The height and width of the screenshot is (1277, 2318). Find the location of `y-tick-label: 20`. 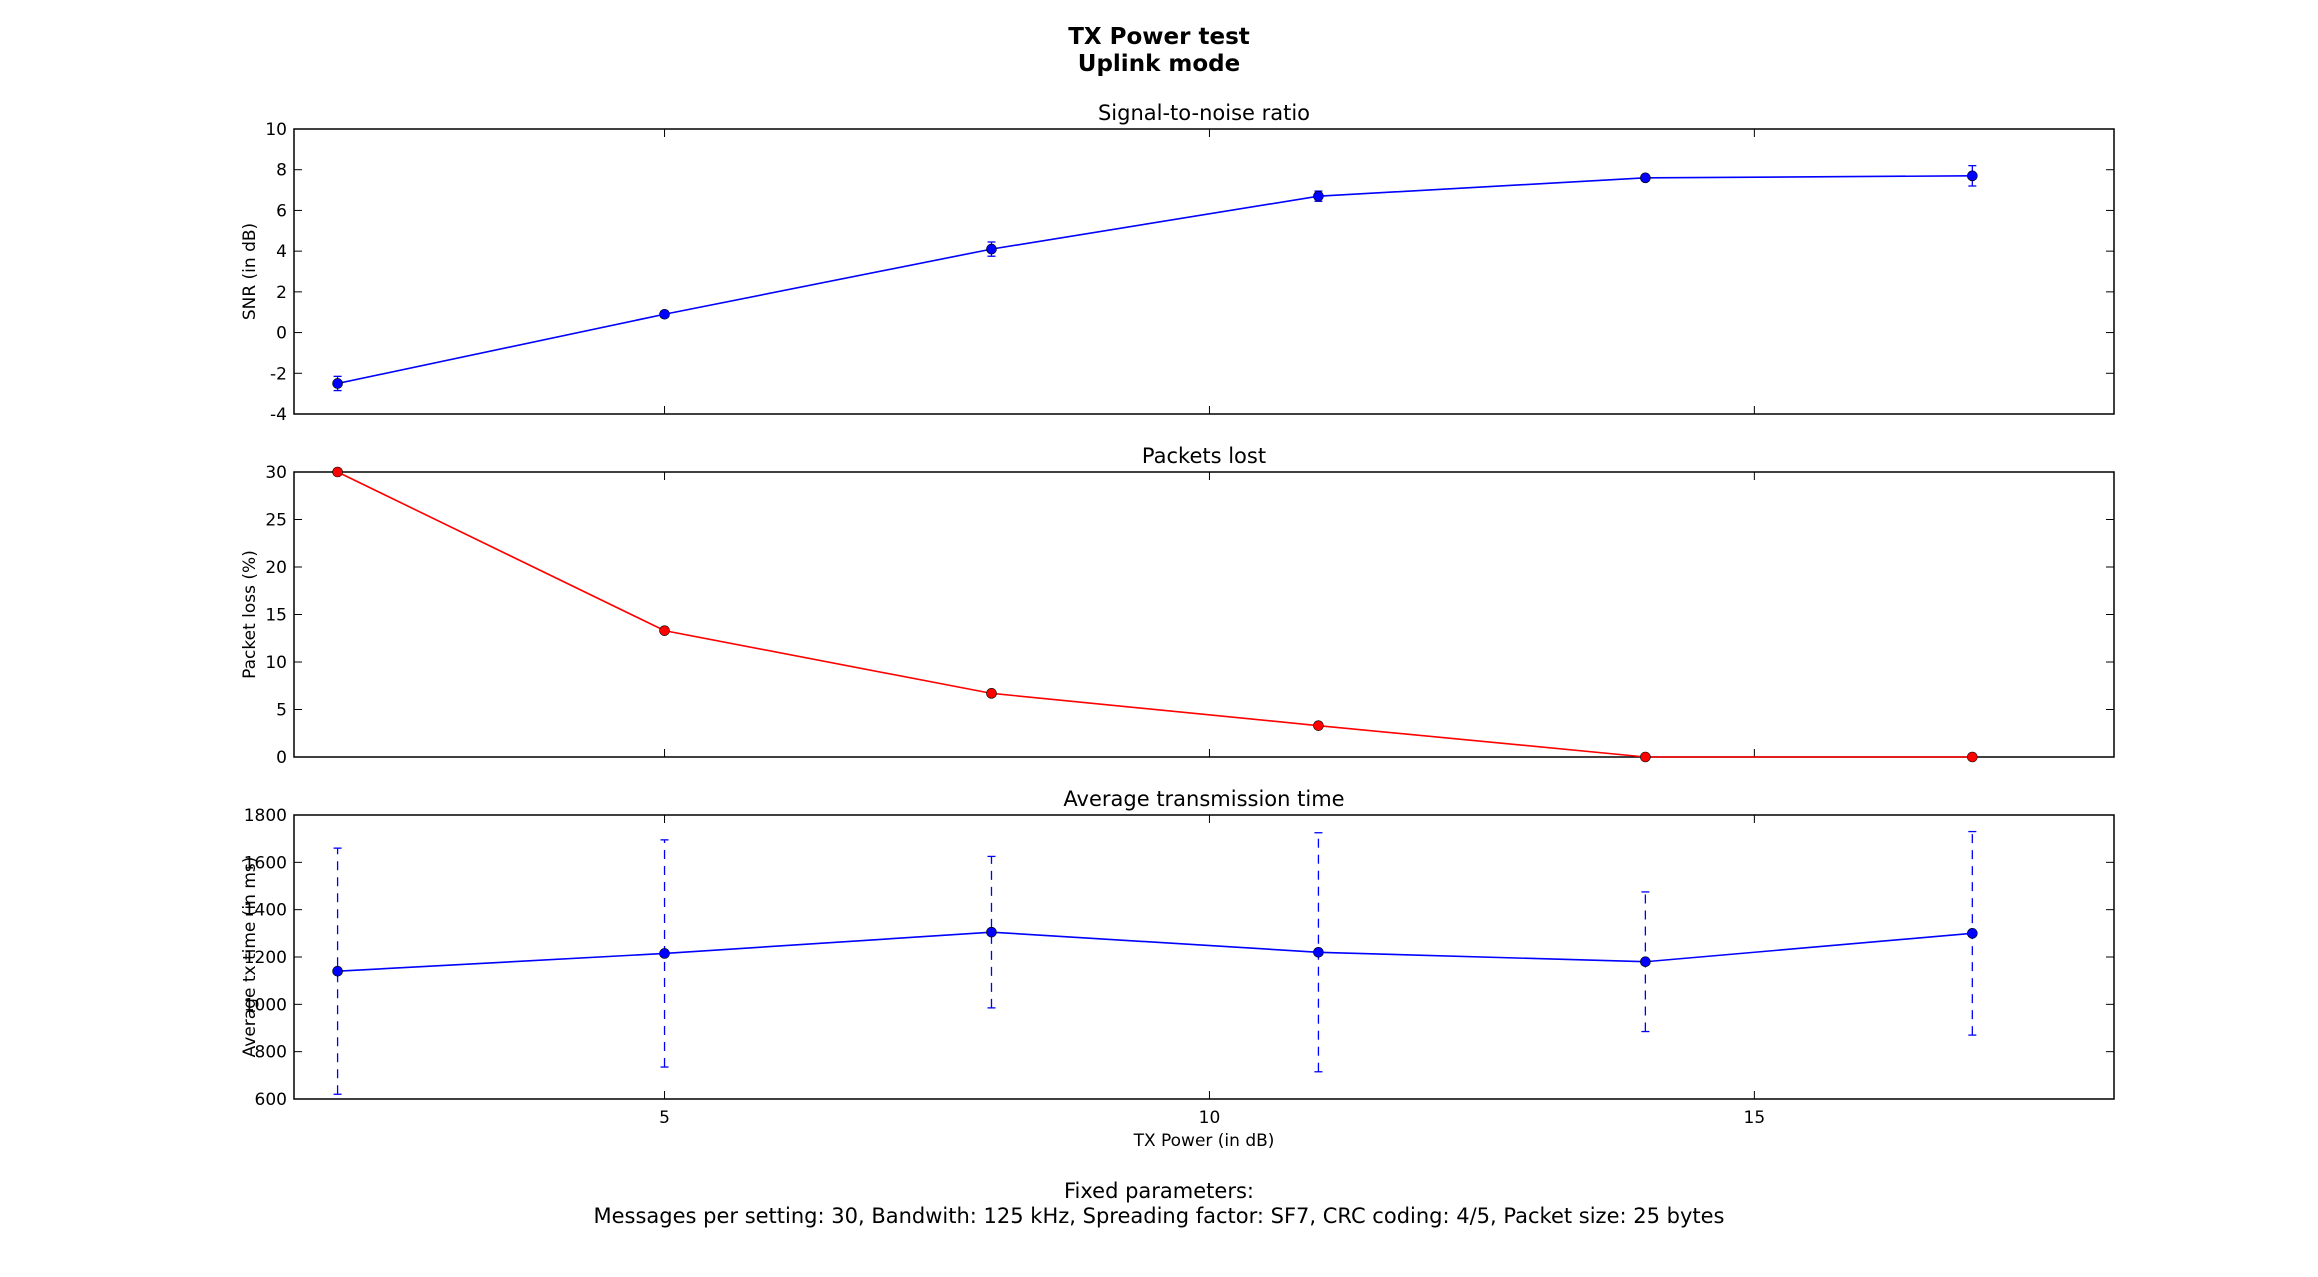

y-tick-label: 20 is located at coordinates (276, 568).